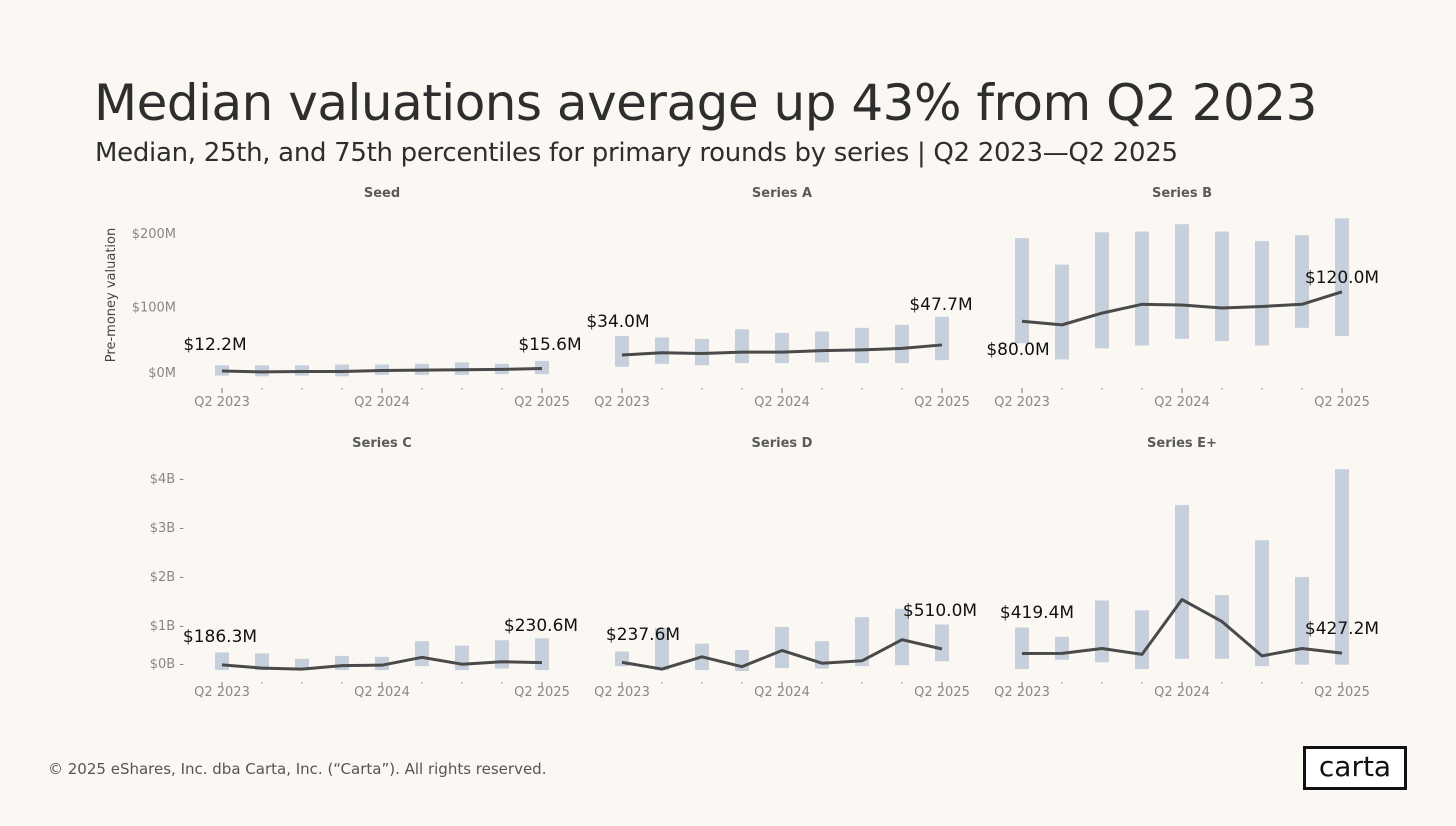 This screenshot has width=1456, height=826. What do you see at coordinates (154, 234) in the screenshot?
I see `y-tick-label: $200M` at bounding box center [154, 234].